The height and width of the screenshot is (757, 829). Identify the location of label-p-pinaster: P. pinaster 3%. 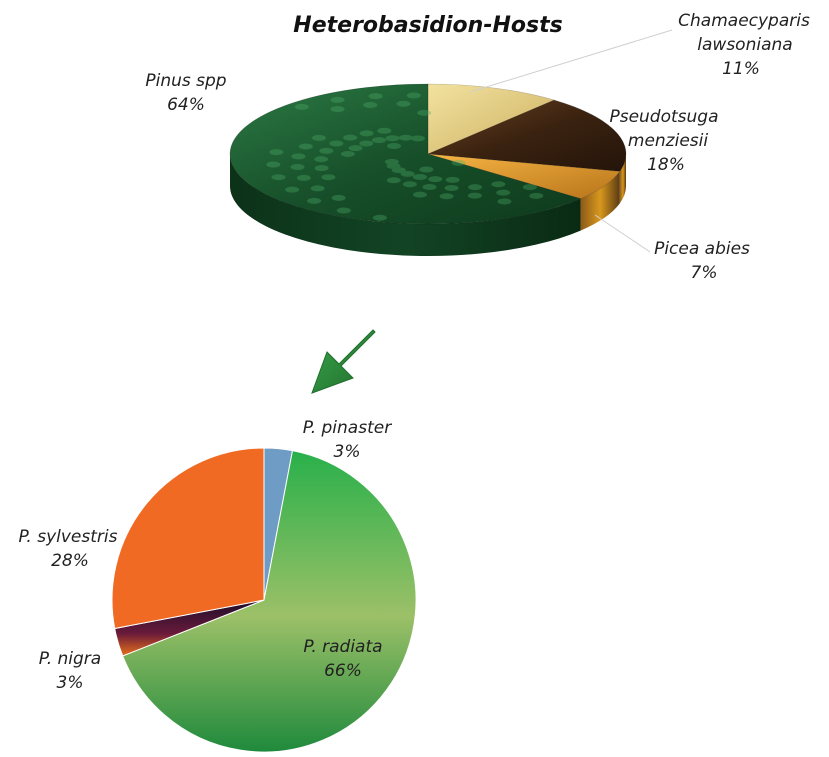
(347, 440).